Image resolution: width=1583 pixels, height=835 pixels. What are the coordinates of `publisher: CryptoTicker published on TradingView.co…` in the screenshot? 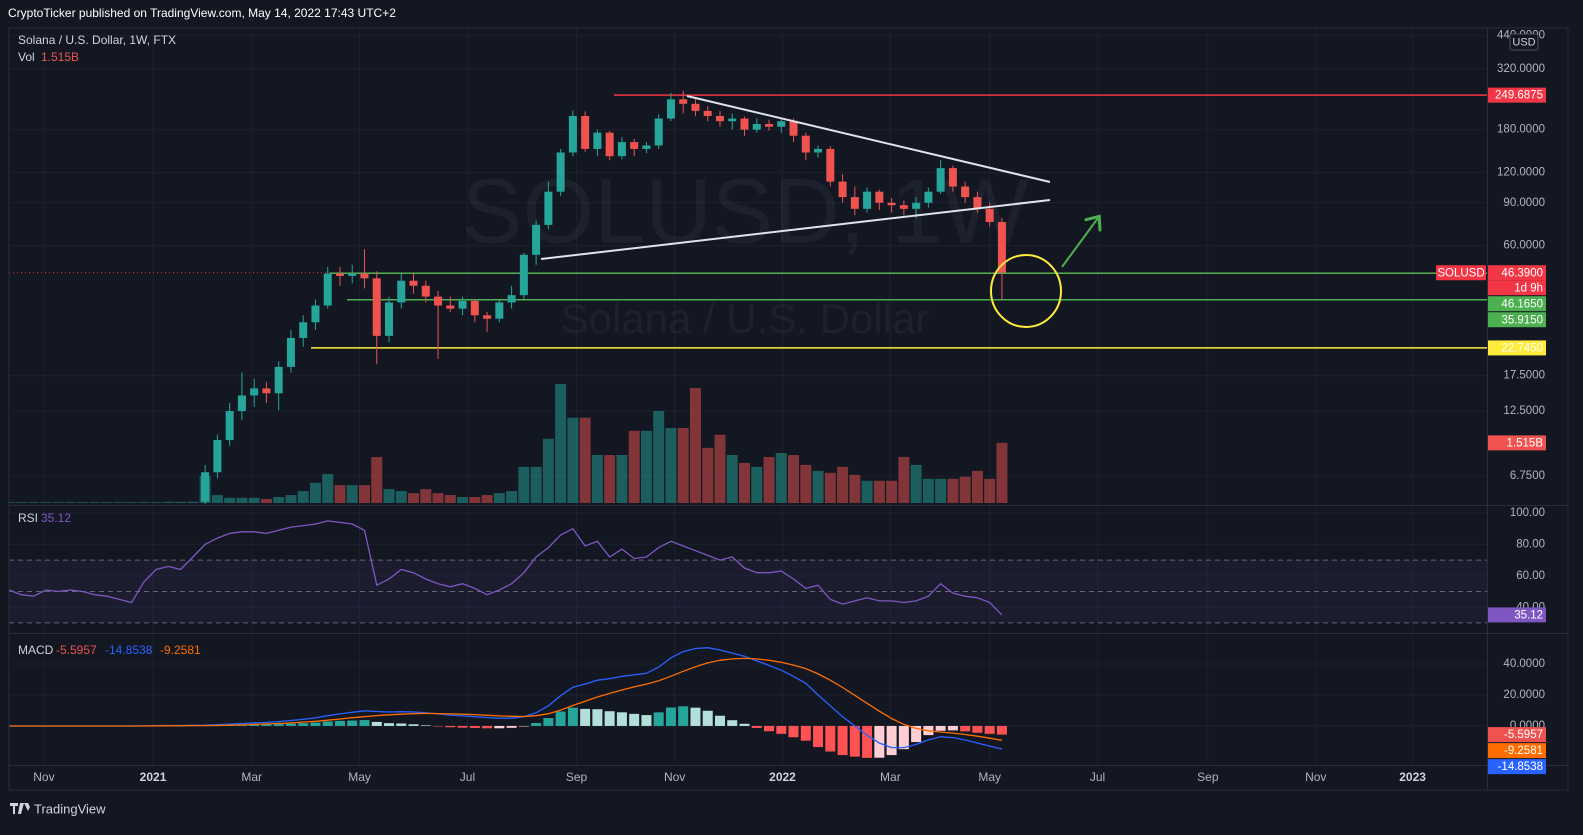 It's located at (202, 13).